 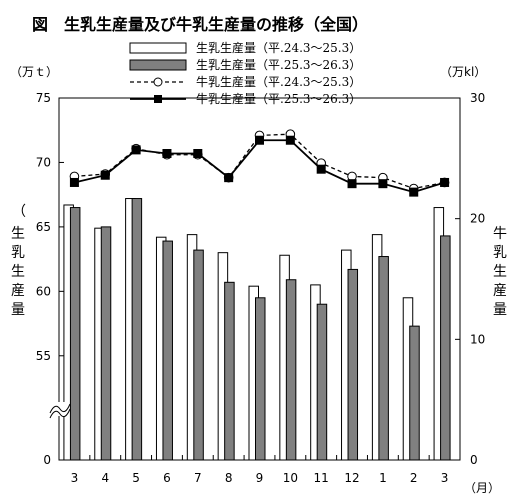 I want to click on left-axis-label-char: 量, so click(x=18, y=310).